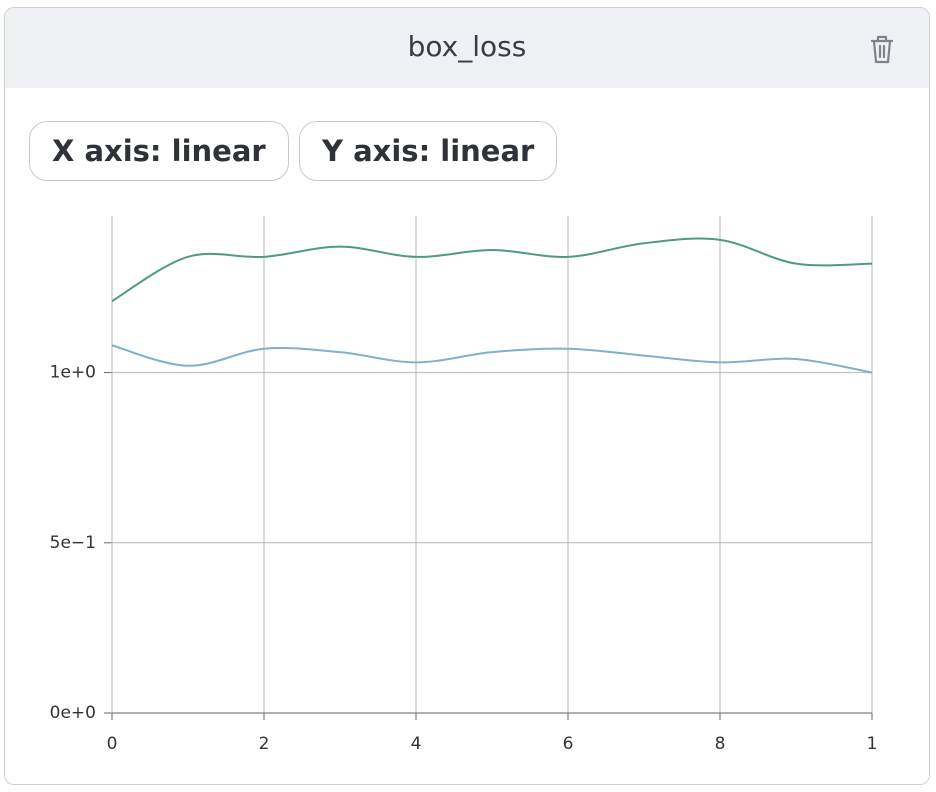 The height and width of the screenshot is (792, 936). I want to click on x-tick-label: 4, so click(416, 744).